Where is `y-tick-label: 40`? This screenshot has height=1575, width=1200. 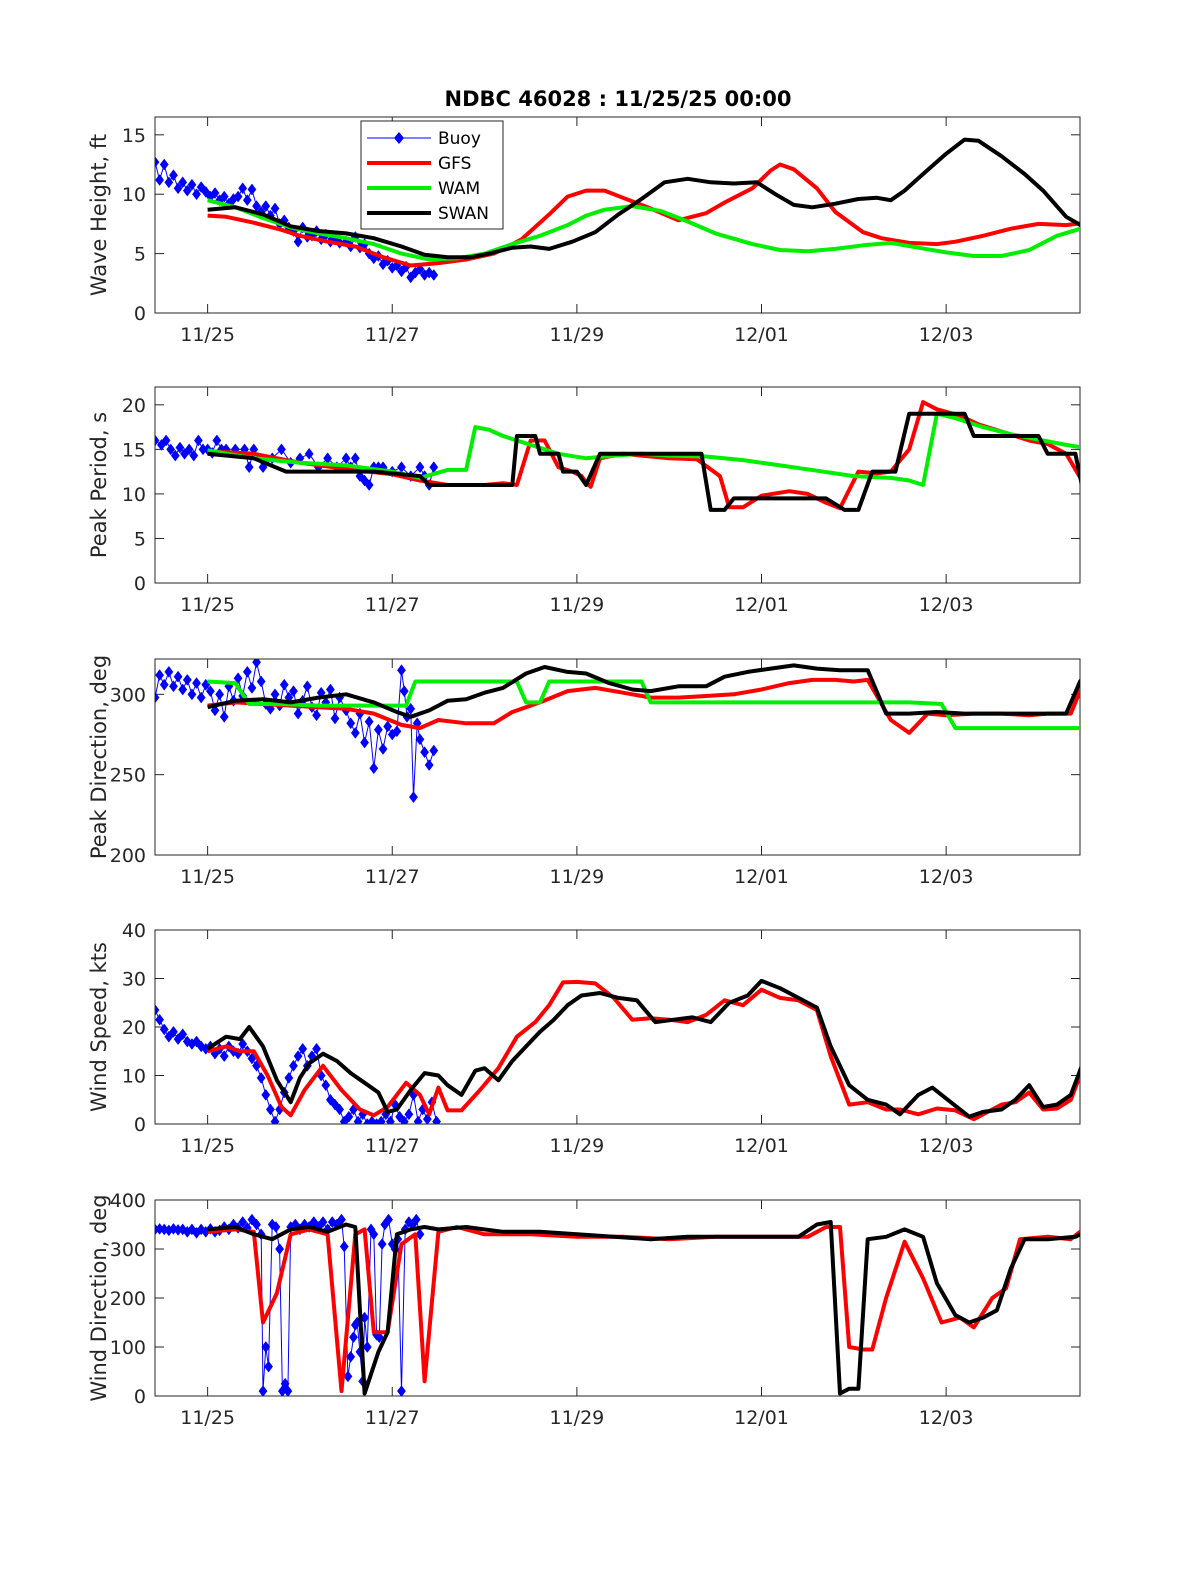
y-tick-label: 40 is located at coordinates (134, 931).